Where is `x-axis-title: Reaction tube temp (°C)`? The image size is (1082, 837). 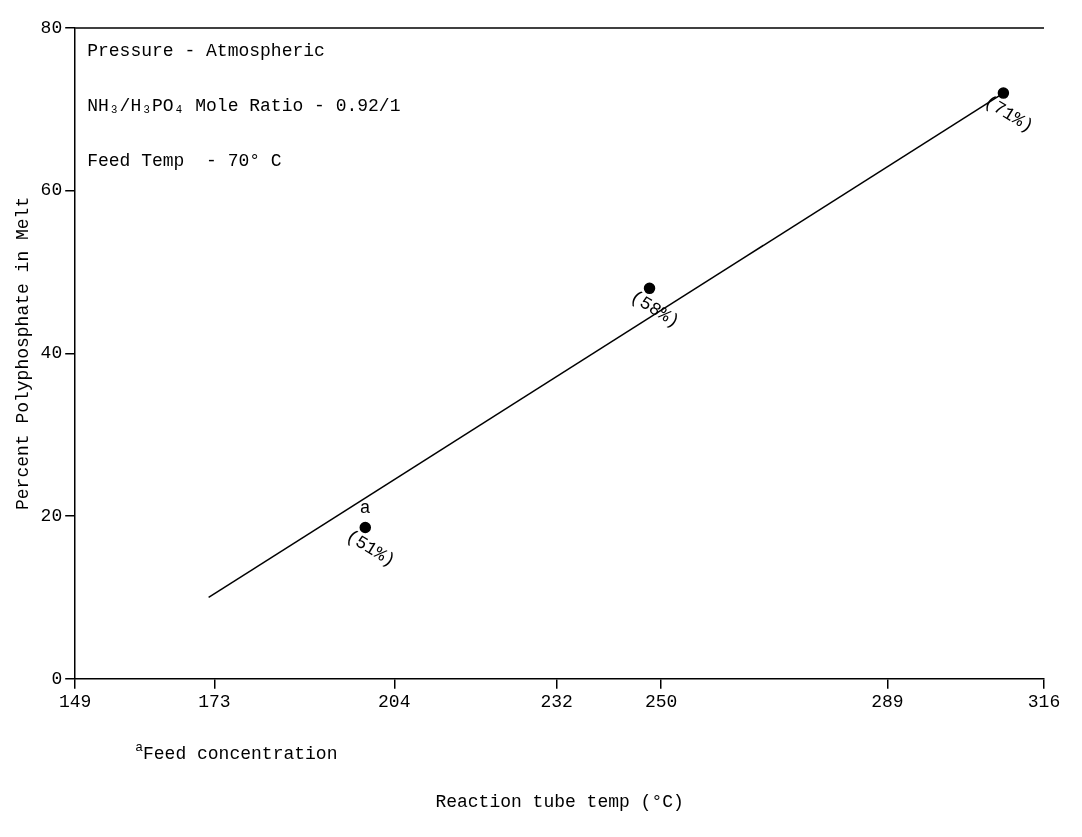
x-axis-title: Reaction tube temp (°C) is located at coordinates (559, 801).